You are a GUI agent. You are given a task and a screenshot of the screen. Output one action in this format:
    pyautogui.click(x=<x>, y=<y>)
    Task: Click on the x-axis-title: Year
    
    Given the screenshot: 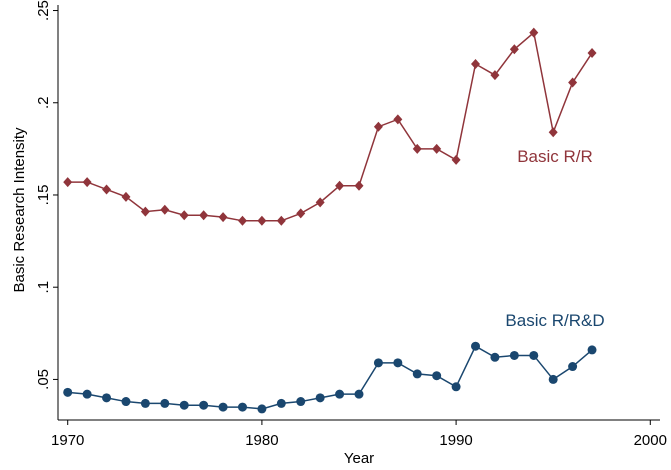 What is the action you would take?
    pyautogui.click(x=359, y=458)
    